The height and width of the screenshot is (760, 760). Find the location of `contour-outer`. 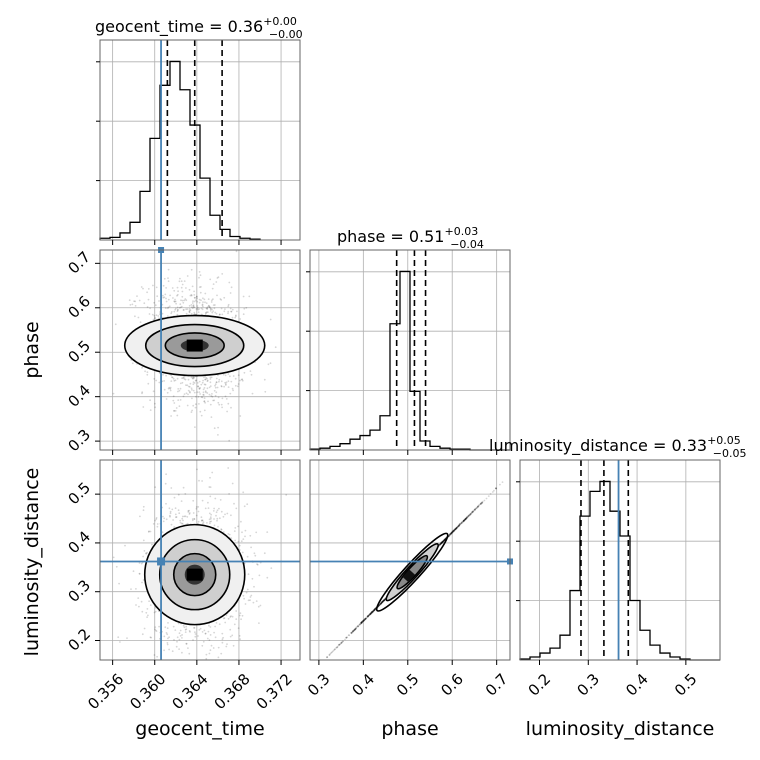

contour-outer is located at coordinates (412, 572).